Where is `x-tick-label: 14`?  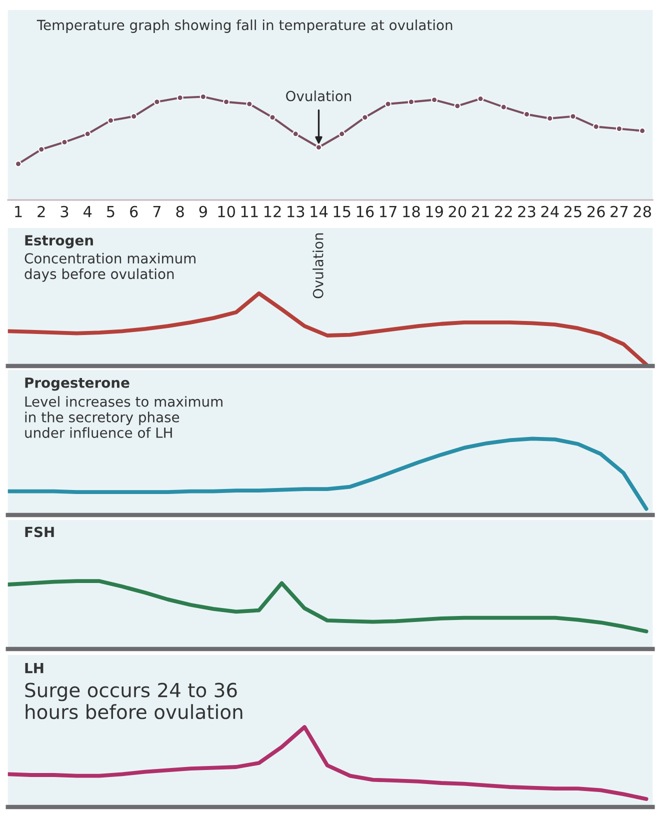
x-tick-label: 14 is located at coordinates (319, 212).